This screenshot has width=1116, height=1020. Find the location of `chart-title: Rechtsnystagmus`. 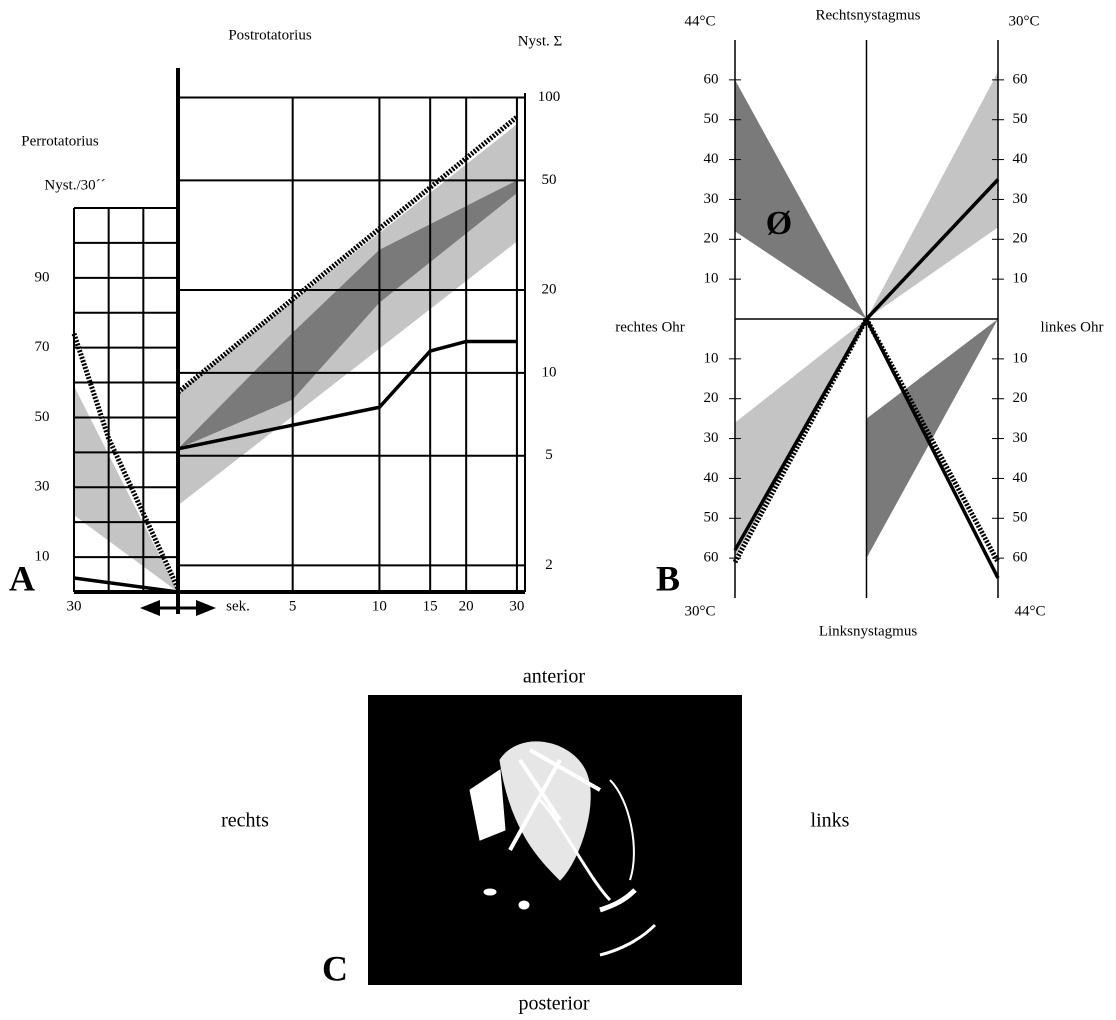

chart-title: Rechtsnystagmus is located at coordinates (868, 15).